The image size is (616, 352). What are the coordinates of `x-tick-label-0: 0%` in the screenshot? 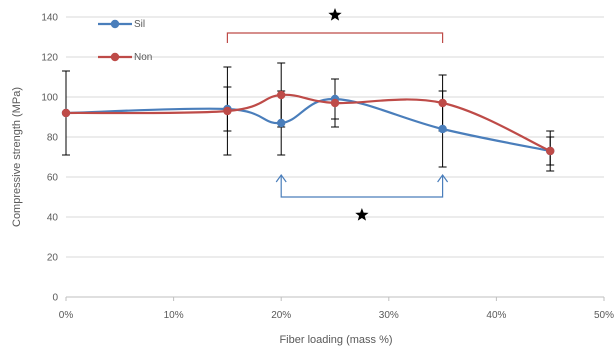 It's located at (66, 315).